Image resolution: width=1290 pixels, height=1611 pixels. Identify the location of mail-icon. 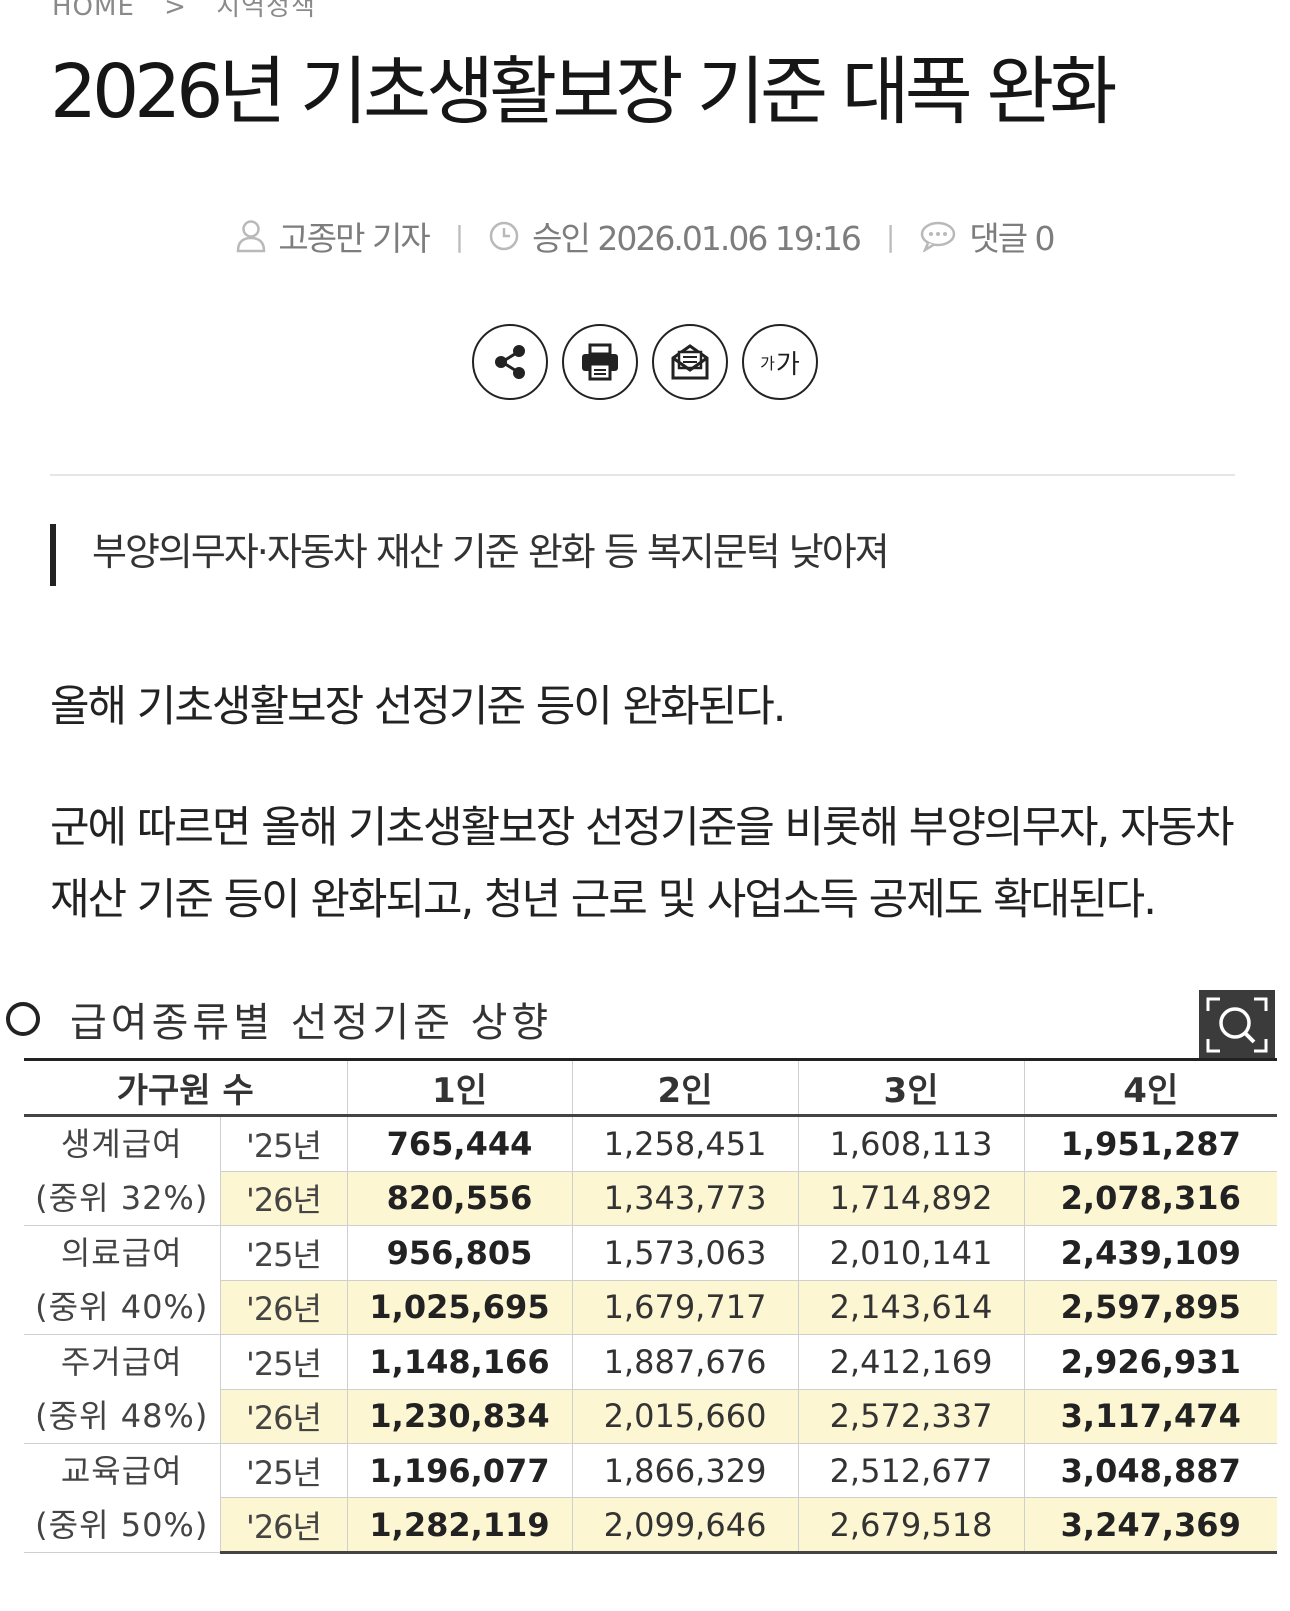
(690, 362).